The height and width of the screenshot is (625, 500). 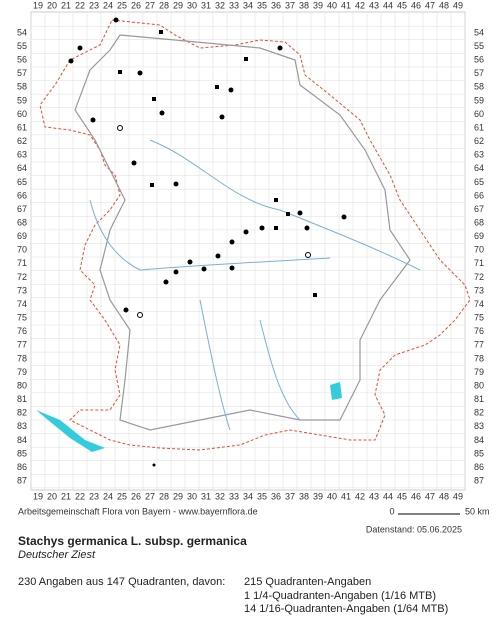 What do you see at coordinates (307, 582) in the screenshot?
I see `count-line: 215 Quadranten-Angaben` at bounding box center [307, 582].